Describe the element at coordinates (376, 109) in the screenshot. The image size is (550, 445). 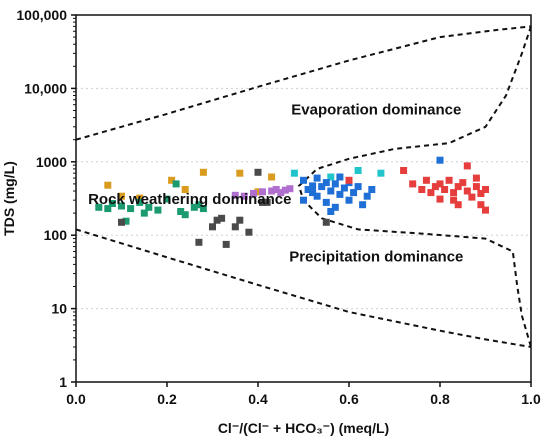
I see `region-label: Evaporation dominance` at that location.